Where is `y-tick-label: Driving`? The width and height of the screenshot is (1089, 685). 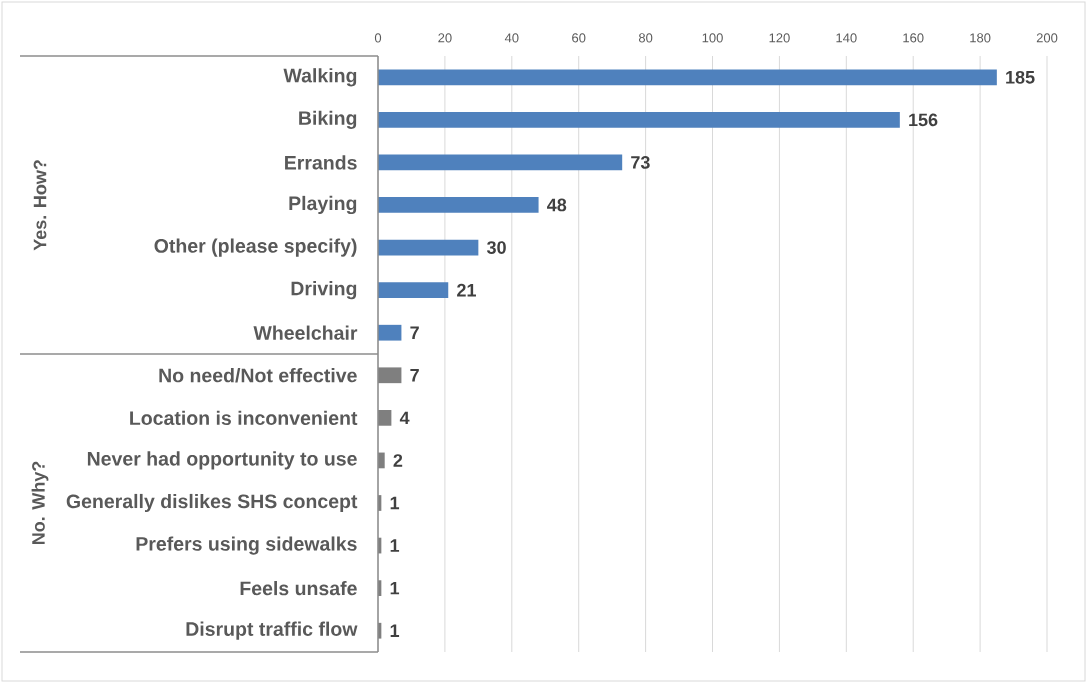 y-tick-label: Driving is located at coordinates (324, 290).